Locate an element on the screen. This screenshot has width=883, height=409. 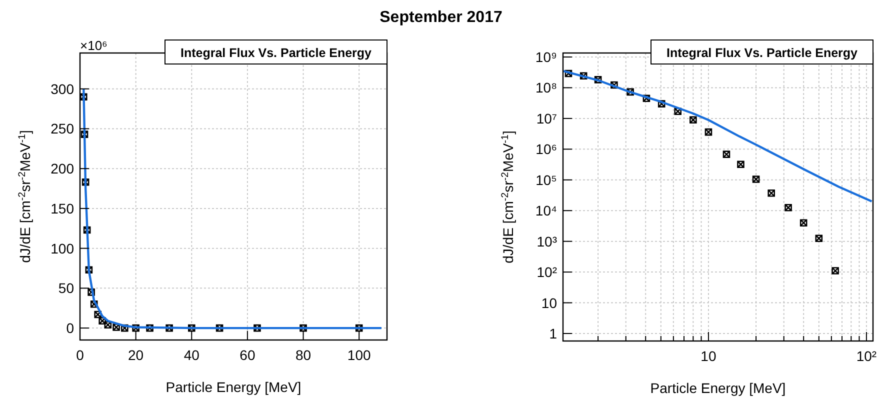
y-tick-label: 150 is located at coordinates (62, 208).